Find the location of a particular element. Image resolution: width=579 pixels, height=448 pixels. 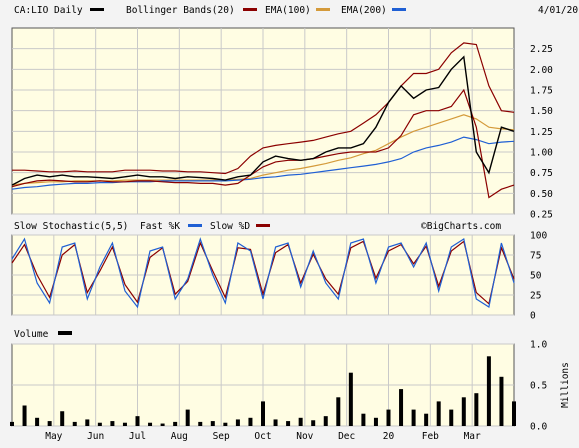

x-tick-label: Mar is located at coordinates (472, 436).